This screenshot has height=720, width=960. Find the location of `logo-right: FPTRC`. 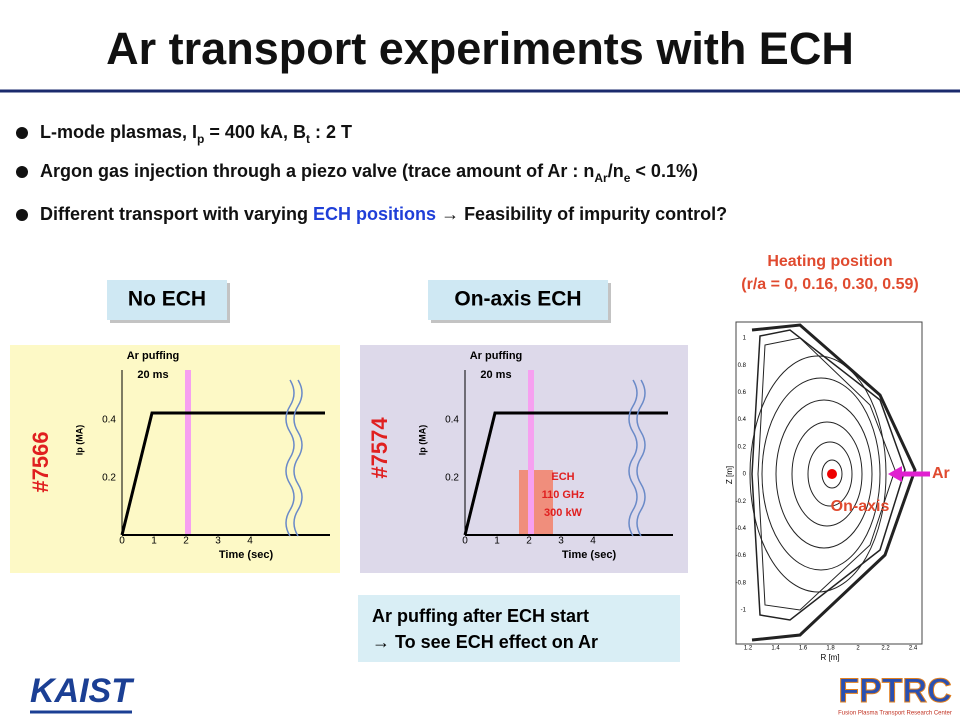

logo-right: FPTRC is located at coordinates (894, 691).